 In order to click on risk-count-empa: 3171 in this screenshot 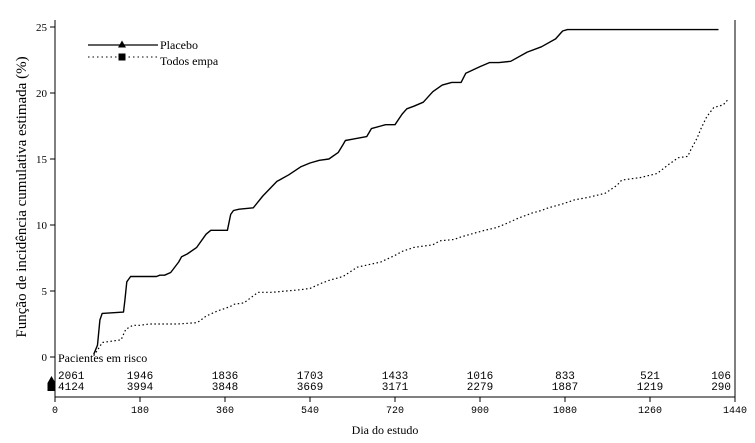, I will do `click(395, 388)`.